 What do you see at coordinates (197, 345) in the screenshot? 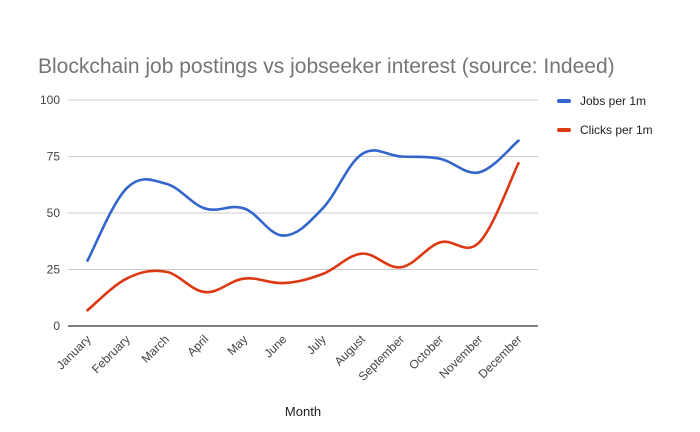
I see `x-tick-label: April` at bounding box center [197, 345].